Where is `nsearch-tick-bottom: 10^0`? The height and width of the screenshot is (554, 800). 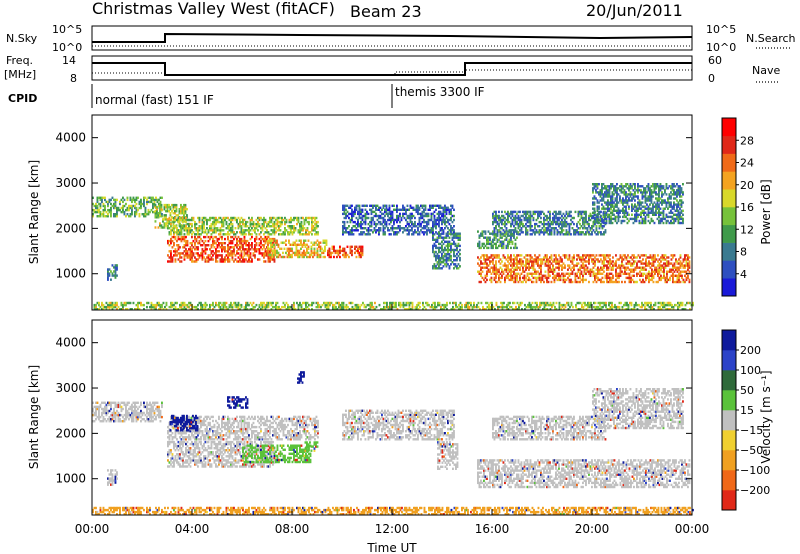
nsearch-tick-bottom: 10^0 is located at coordinates (721, 47).